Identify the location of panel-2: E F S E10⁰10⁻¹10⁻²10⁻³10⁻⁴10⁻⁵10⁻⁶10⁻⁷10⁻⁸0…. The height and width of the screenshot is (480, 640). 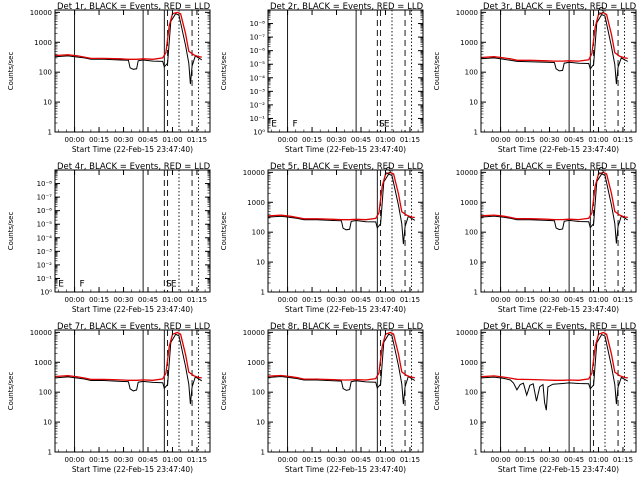
(322, 78).